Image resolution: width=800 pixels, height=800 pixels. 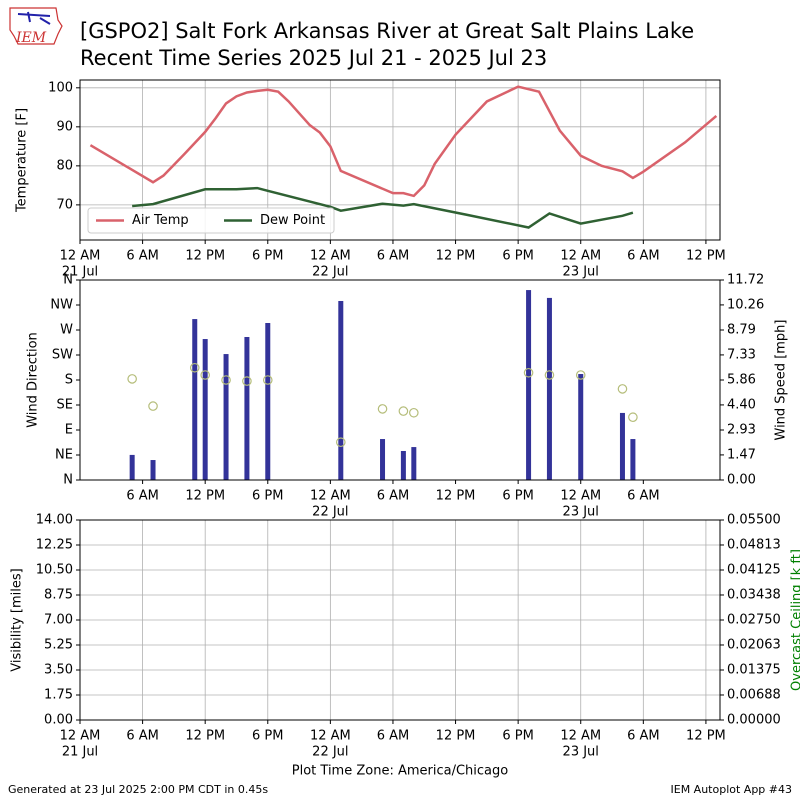 What do you see at coordinates (745, 280) in the screenshot?
I see `y2-tick-label: 11.72` at bounding box center [745, 280].